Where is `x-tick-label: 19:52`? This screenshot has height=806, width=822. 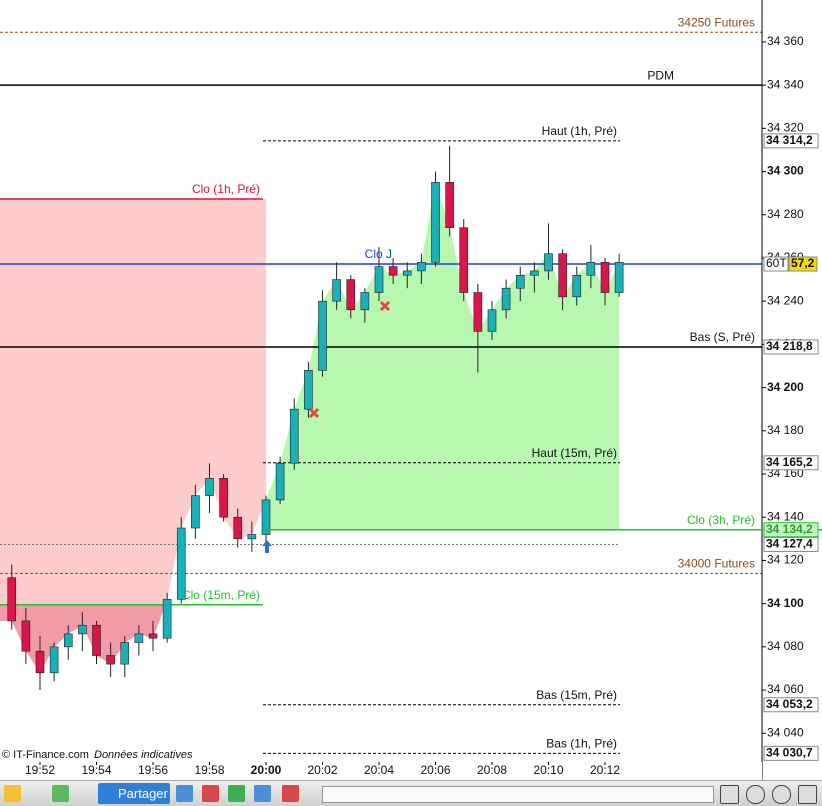 x-tick-label: 19:52 is located at coordinates (40, 770).